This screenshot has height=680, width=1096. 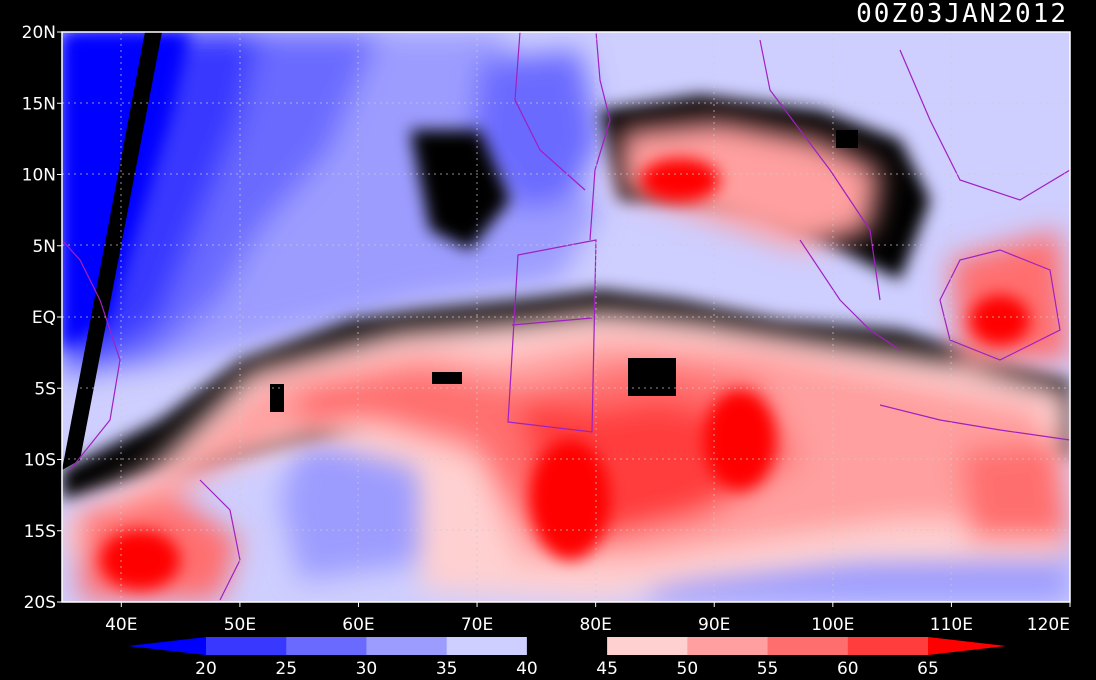 What do you see at coordinates (928, 669) in the screenshot?
I see `colorbar-label: 65` at bounding box center [928, 669].